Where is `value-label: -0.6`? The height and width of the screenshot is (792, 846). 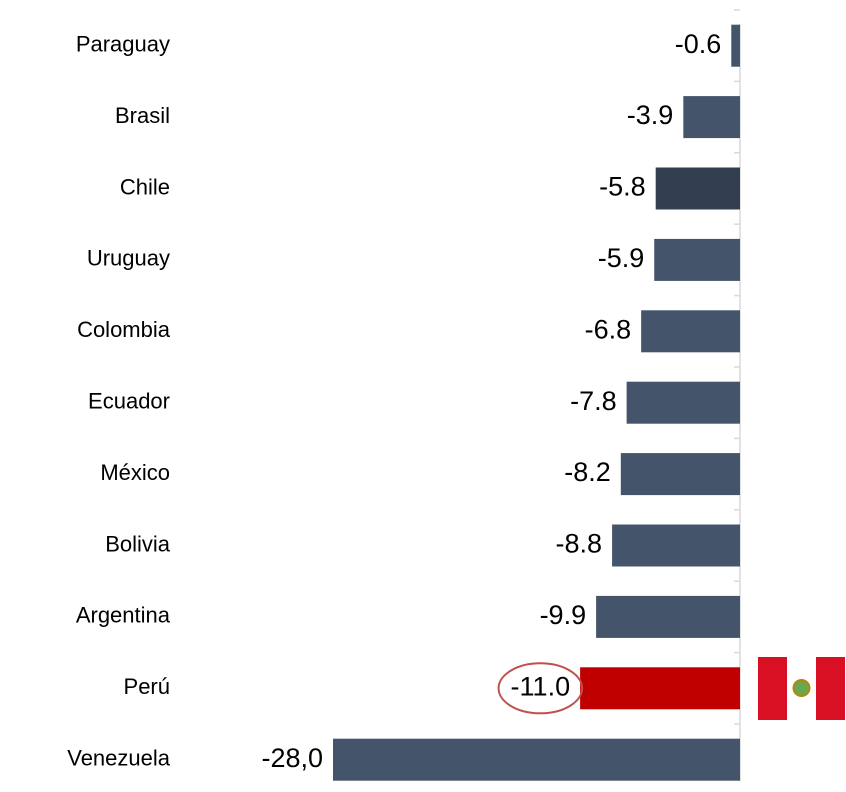
value-label: -0.6 is located at coordinates (698, 44).